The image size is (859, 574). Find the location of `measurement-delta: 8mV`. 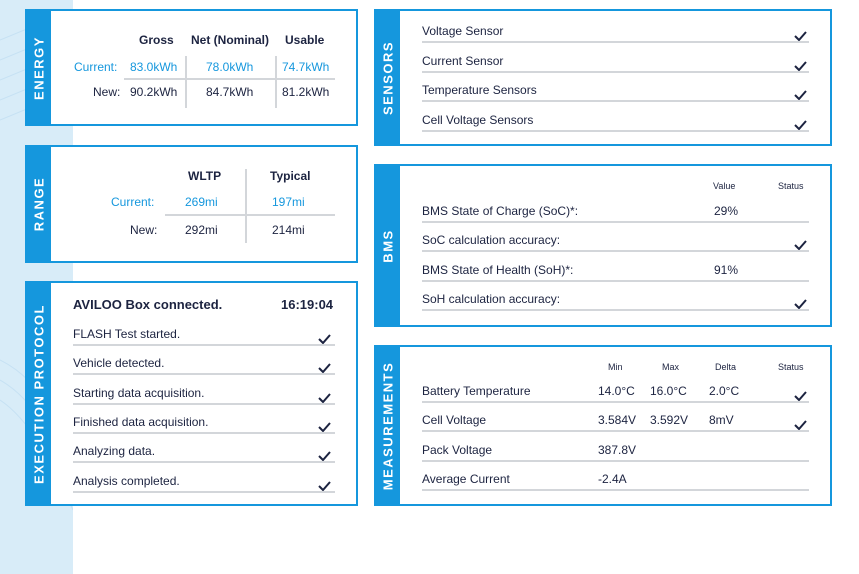

measurement-delta: 8mV is located at coordinates (721, 420).